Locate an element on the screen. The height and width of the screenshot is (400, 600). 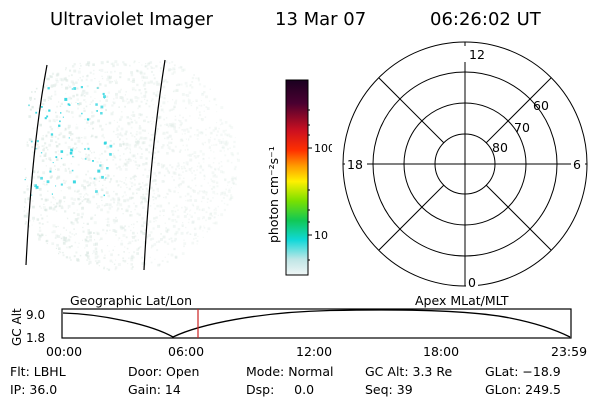
lat-label-70: 70 is located at coordinates (522, 127).